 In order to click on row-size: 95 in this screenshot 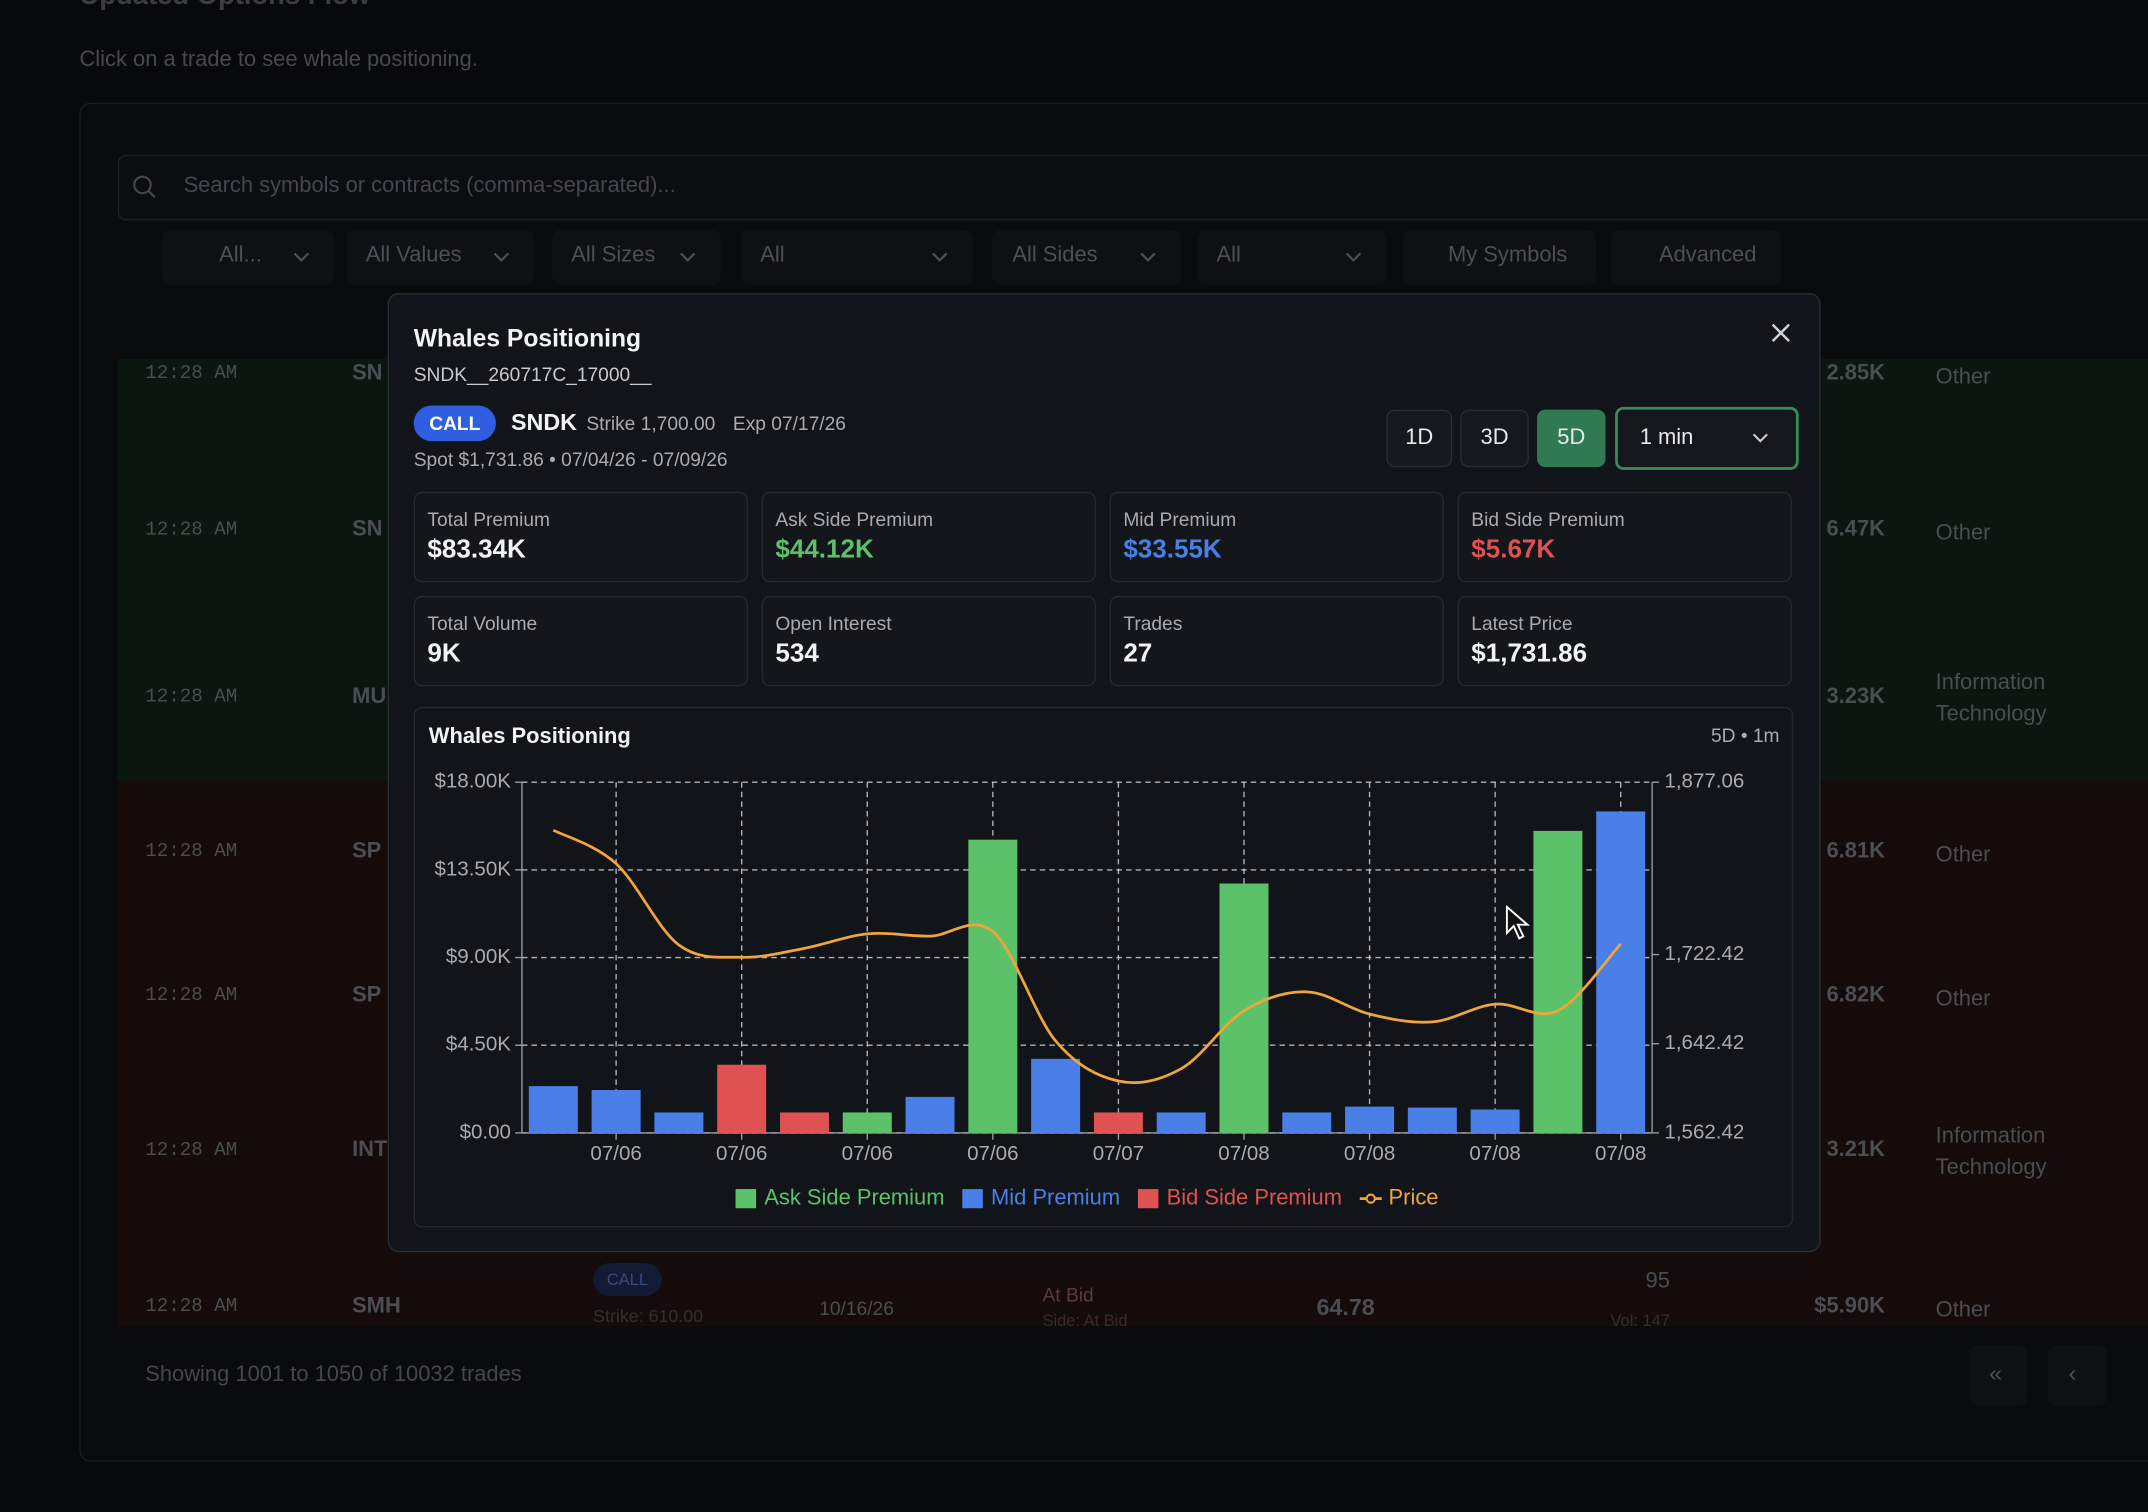, I will do `click(1657, 1281)`.